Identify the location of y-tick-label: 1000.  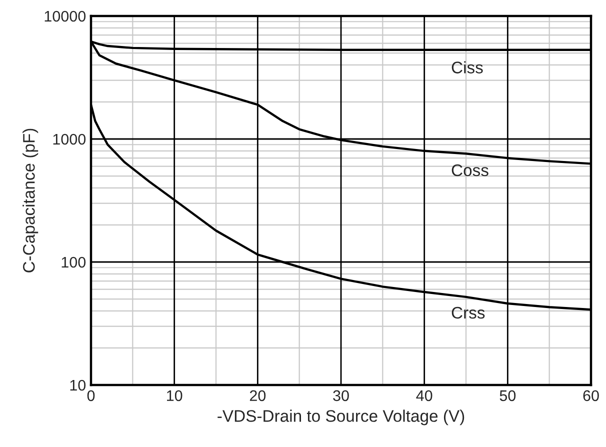
(69, 139).